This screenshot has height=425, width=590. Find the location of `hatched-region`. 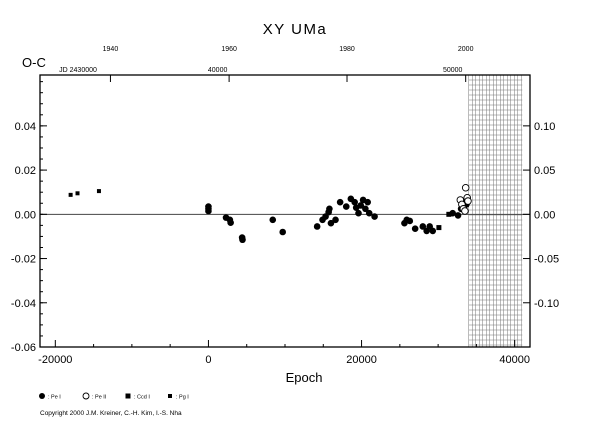

hatched-region is located at coordinates (495, 210).